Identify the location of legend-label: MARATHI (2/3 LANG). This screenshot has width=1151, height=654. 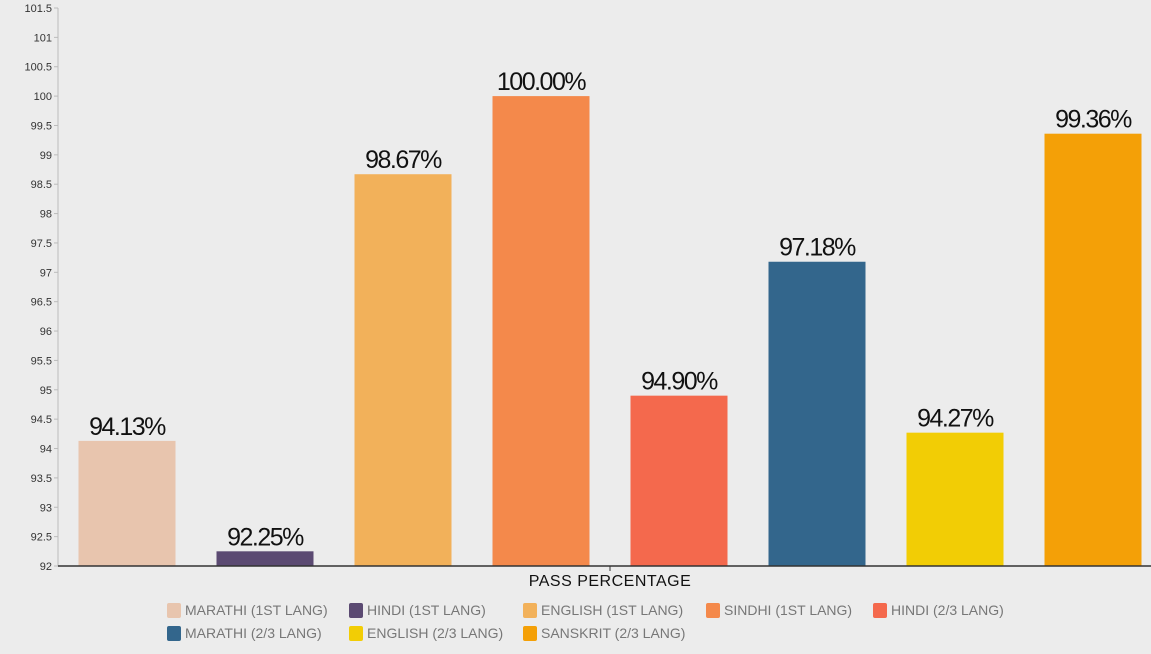
(253, 633).